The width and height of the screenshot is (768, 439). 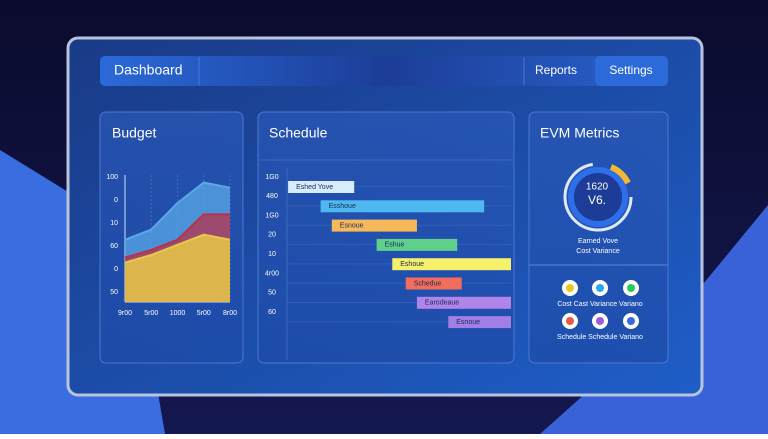 What do you see at coordinates (148, 70) in the screenshot?
I see `nav-title: Dashboard` at bounding box center [148, 70].